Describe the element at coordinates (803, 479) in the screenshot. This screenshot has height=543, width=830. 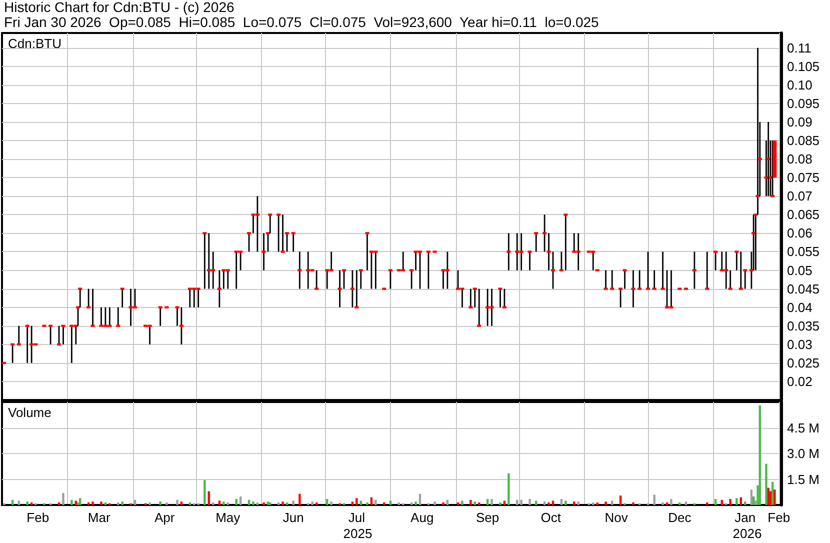
I see `y-tick-label: 1.5 M` at that location.